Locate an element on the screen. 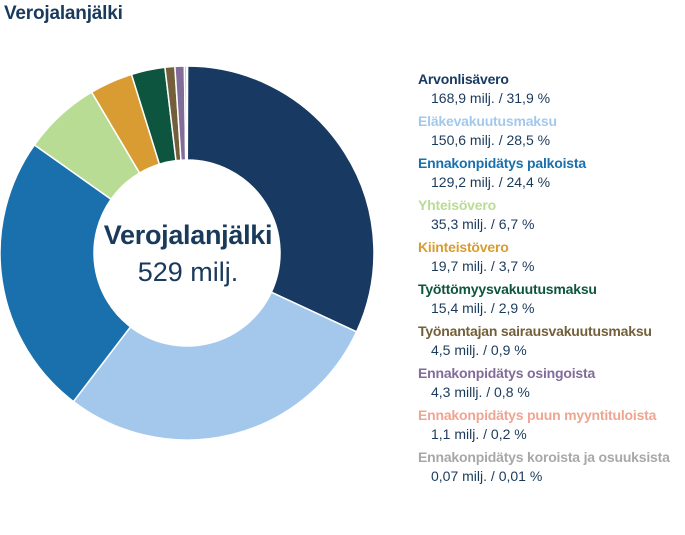 The image size is (685, 535). legend-label: Ennakonpidätys osingoista is located at coordinates (507, 373).